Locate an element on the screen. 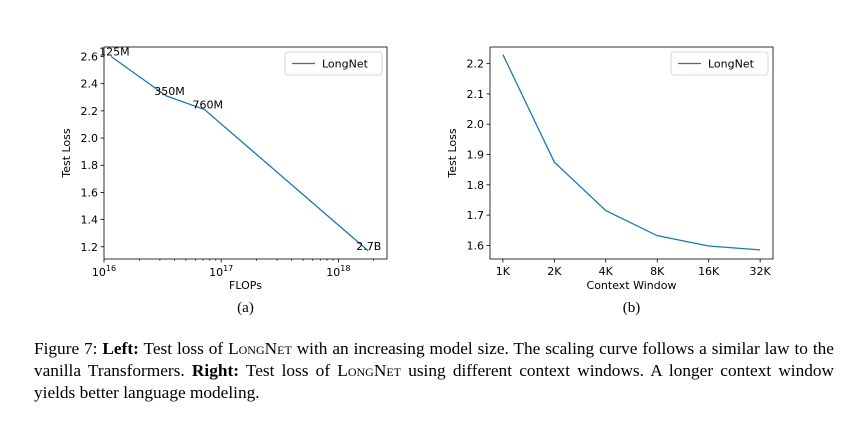 Image resolution: width=867 pixels, height=428 pixels. caption-model-name-2: LongNet is located at coordinates (369, 370).